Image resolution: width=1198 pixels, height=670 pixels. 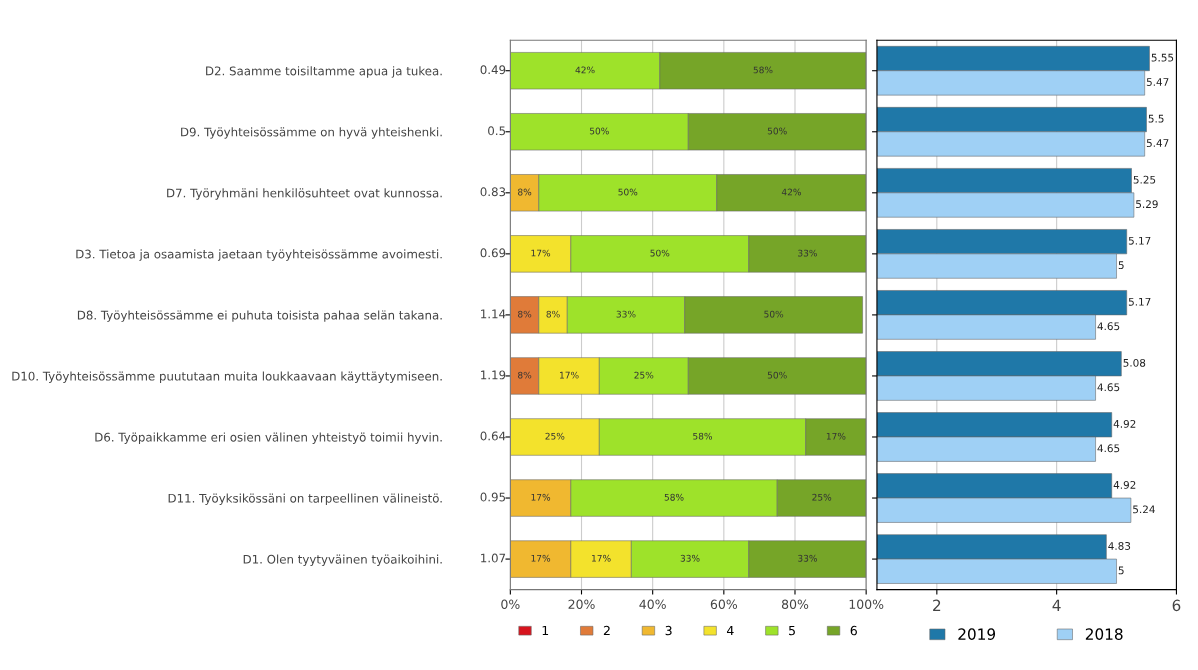 I want to click on data-label: 5.29, so click(x=1147, y=204).